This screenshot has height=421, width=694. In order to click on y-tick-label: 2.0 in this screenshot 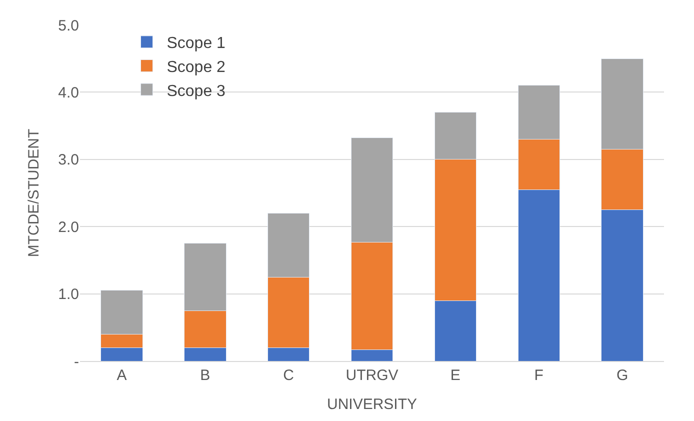, I will do `click(68, 227)`.